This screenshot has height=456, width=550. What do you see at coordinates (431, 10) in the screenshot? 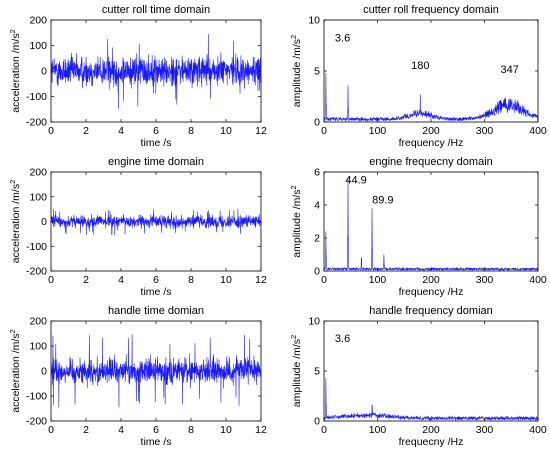
I see `chart-title: cutter roll frequency domain` at bounding box center [431, 10].